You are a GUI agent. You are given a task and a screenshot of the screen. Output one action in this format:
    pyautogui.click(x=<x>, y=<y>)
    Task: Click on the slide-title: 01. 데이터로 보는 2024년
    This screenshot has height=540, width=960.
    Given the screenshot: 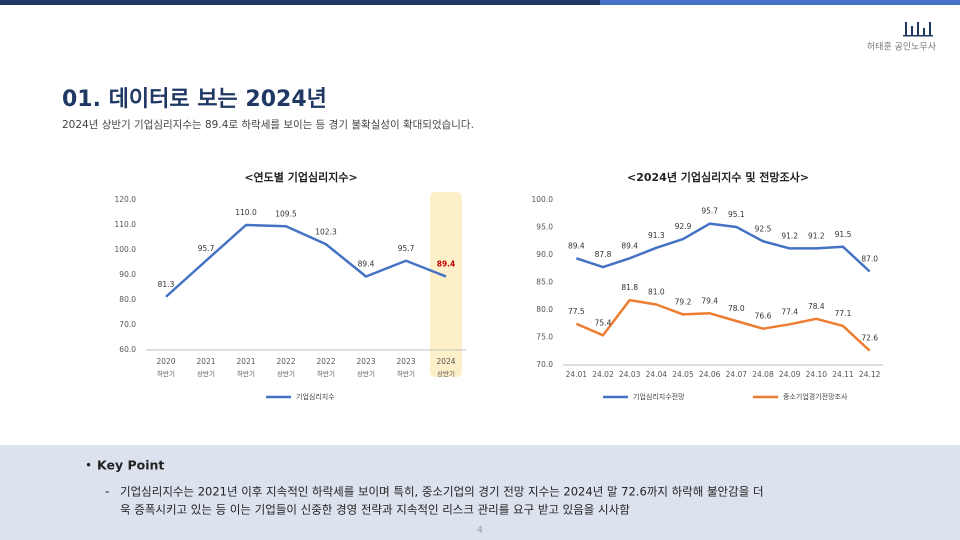 What is the action you would take?
    pyautogui.click(x=194, y=99)
    